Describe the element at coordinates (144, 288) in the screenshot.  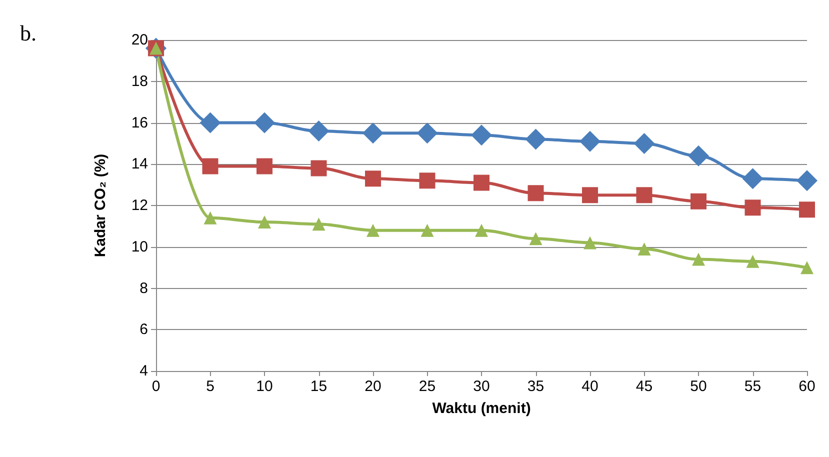
I see `y-tick-label: 8` at that location.